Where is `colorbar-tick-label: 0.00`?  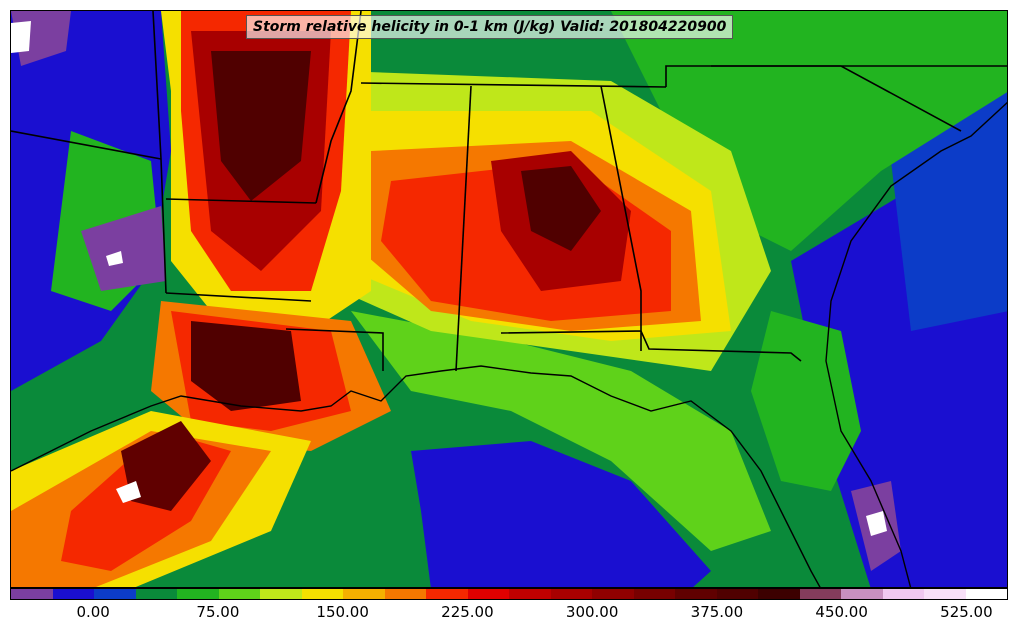 colorbar-tick-label: 0.00 is located at coordinates (93, 612).